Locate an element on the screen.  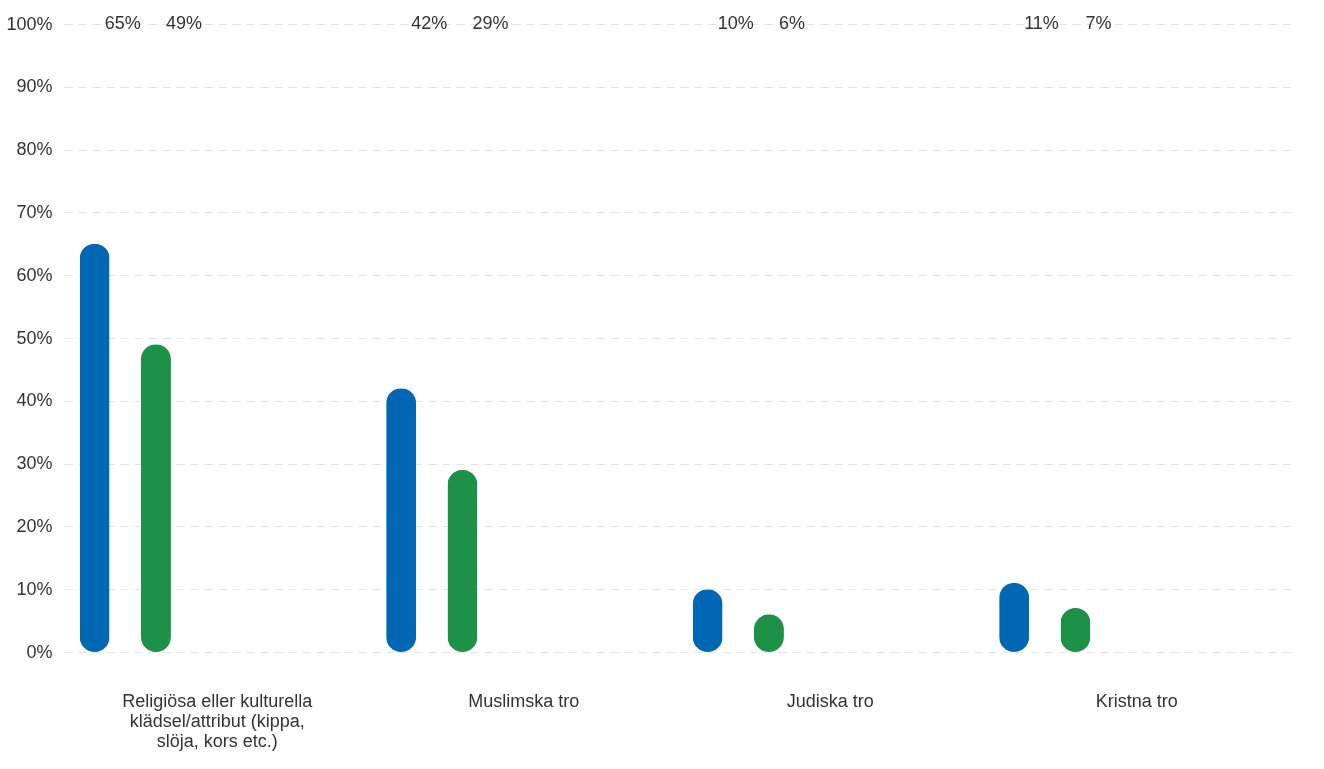
text: 11% is located at coordinates (1041, 23).